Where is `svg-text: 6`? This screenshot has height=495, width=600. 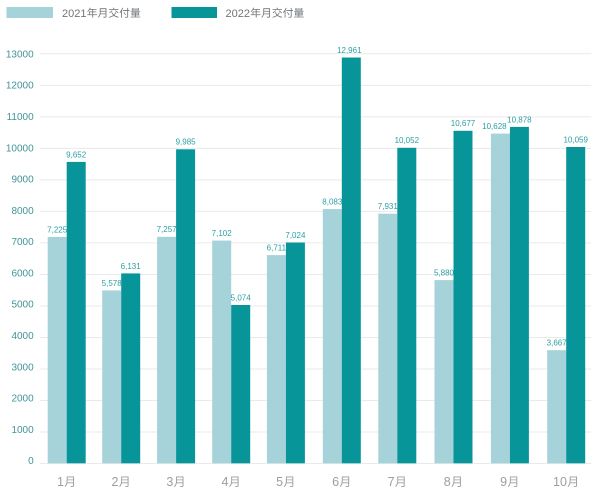 svg-text: 6 is located at coordinates (335, 482).